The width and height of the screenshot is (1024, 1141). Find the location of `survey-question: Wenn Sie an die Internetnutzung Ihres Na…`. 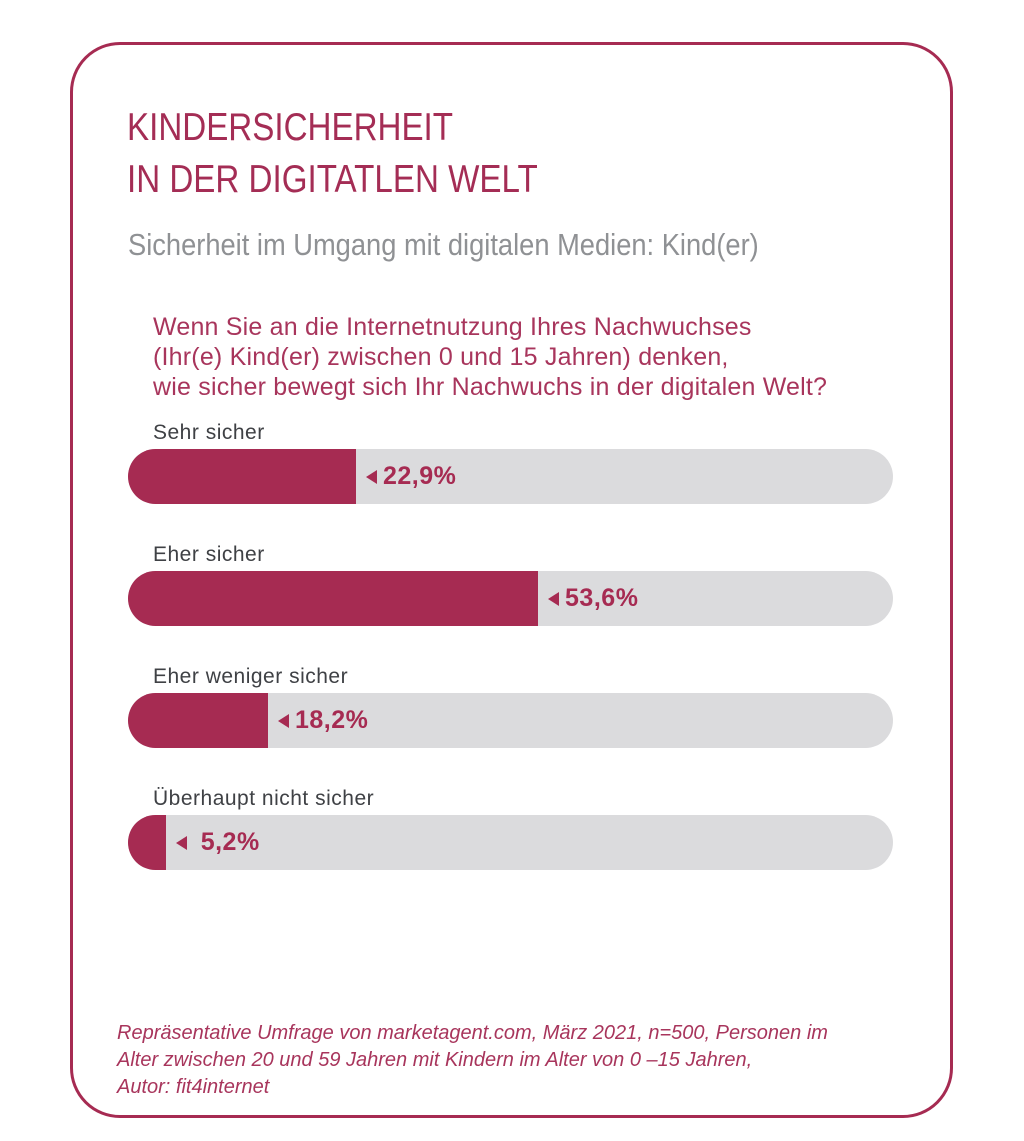

survey-question: Wenn Sie an die Internetnutzung Ihres Na… is located at coordinates (551, 357).